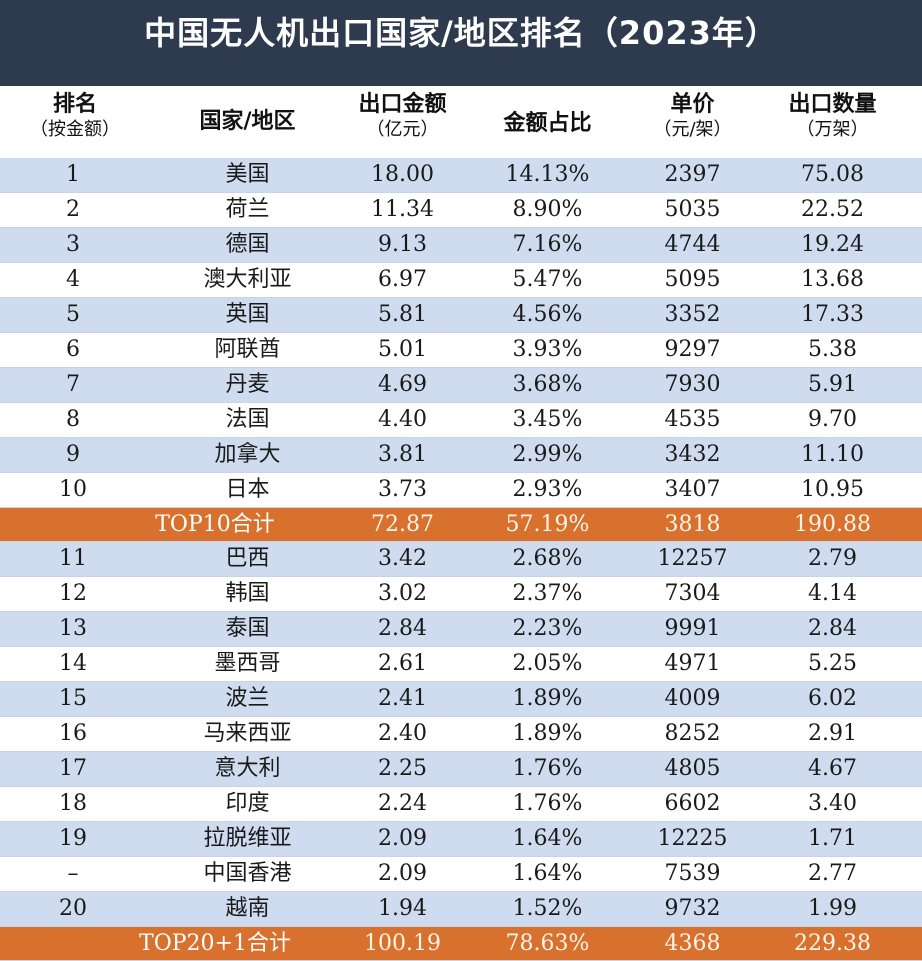  What do you see at coordinates (692, 524) in the screenshot?
I see `price-cell: 3818` at bounding box center [692, 524].